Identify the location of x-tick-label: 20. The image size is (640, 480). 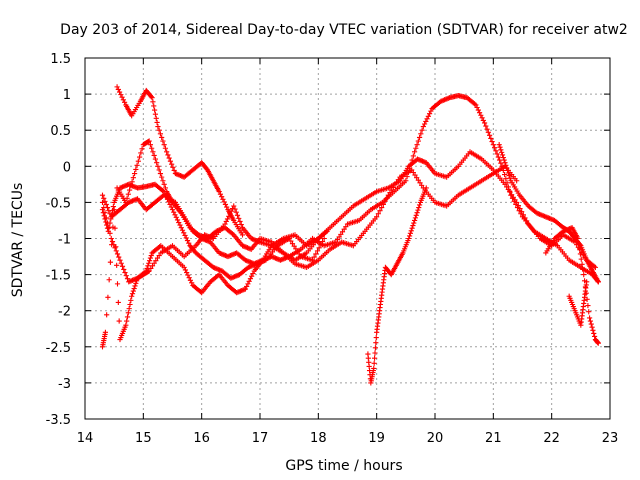
(435, 438).